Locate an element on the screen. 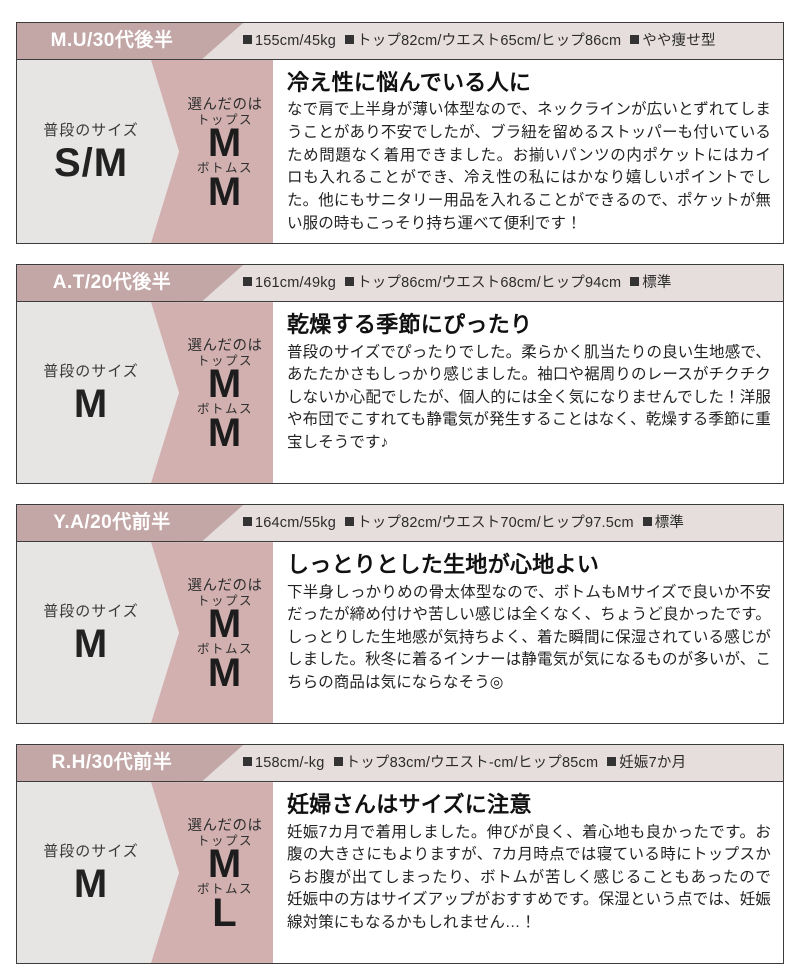  spec-item: やや痩せ型 is located at coordinates (673, 41).